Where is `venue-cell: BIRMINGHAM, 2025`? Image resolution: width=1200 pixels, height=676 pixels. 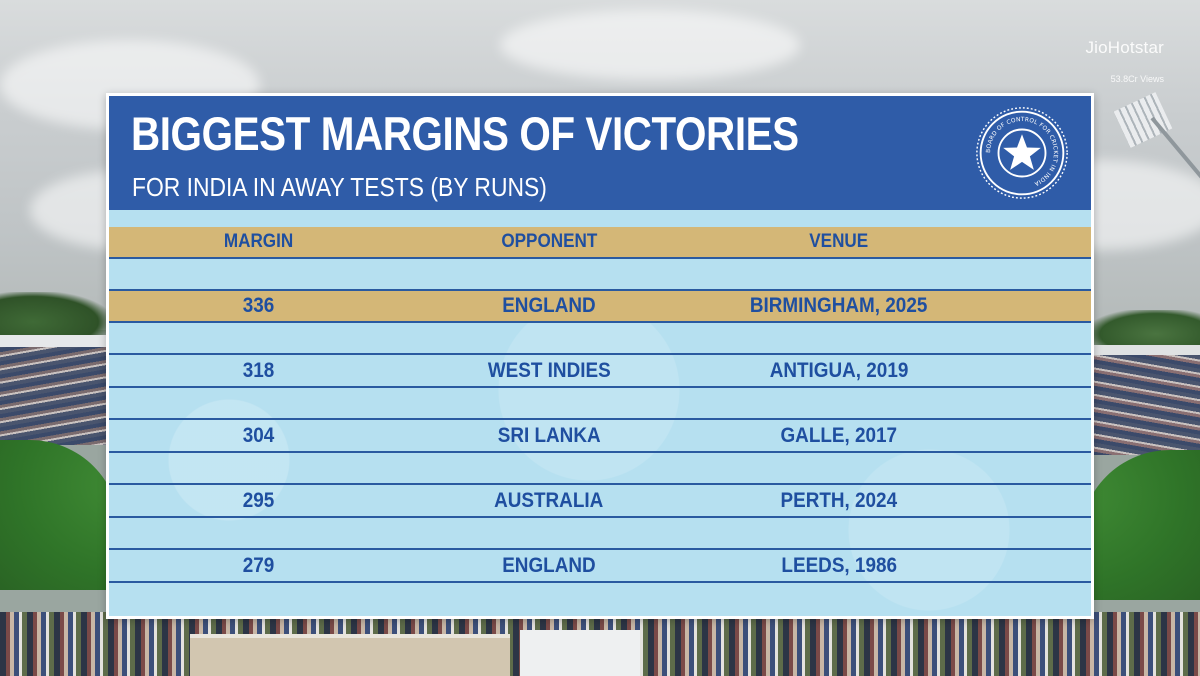
venue-cell: BIRMINGHAM, 2025 is located at coordinates (839, 305).